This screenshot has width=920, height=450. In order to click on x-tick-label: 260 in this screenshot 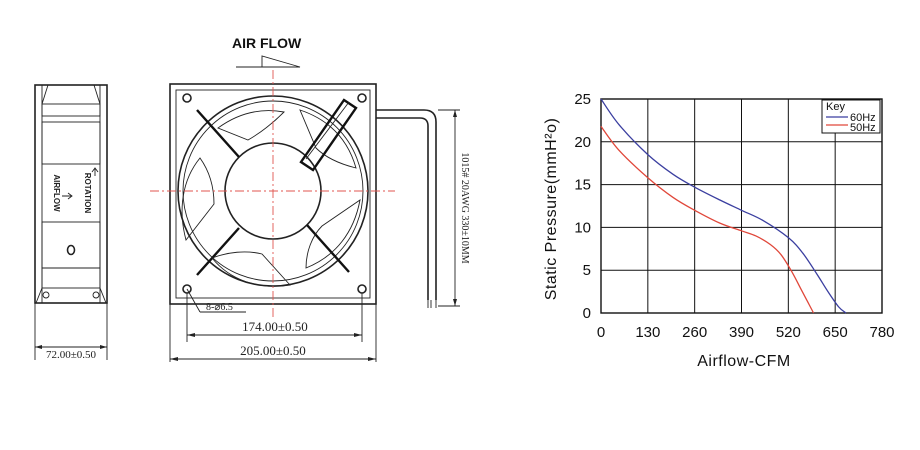, I will do `click(694, 332)`.